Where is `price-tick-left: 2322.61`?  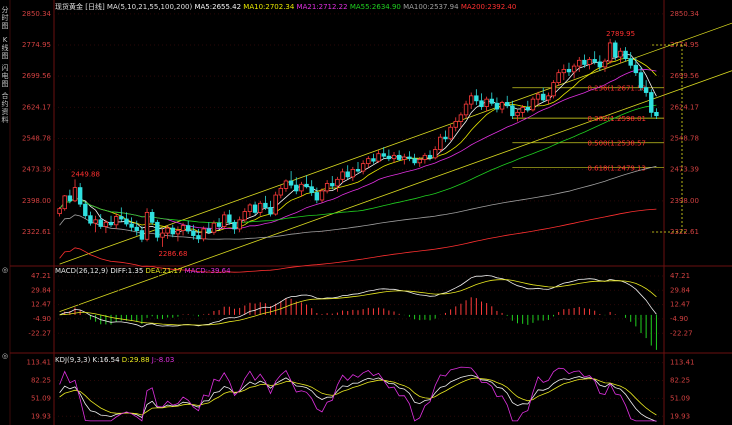
price-tick-left: 2322.61 is located at coordinates (36, 232).